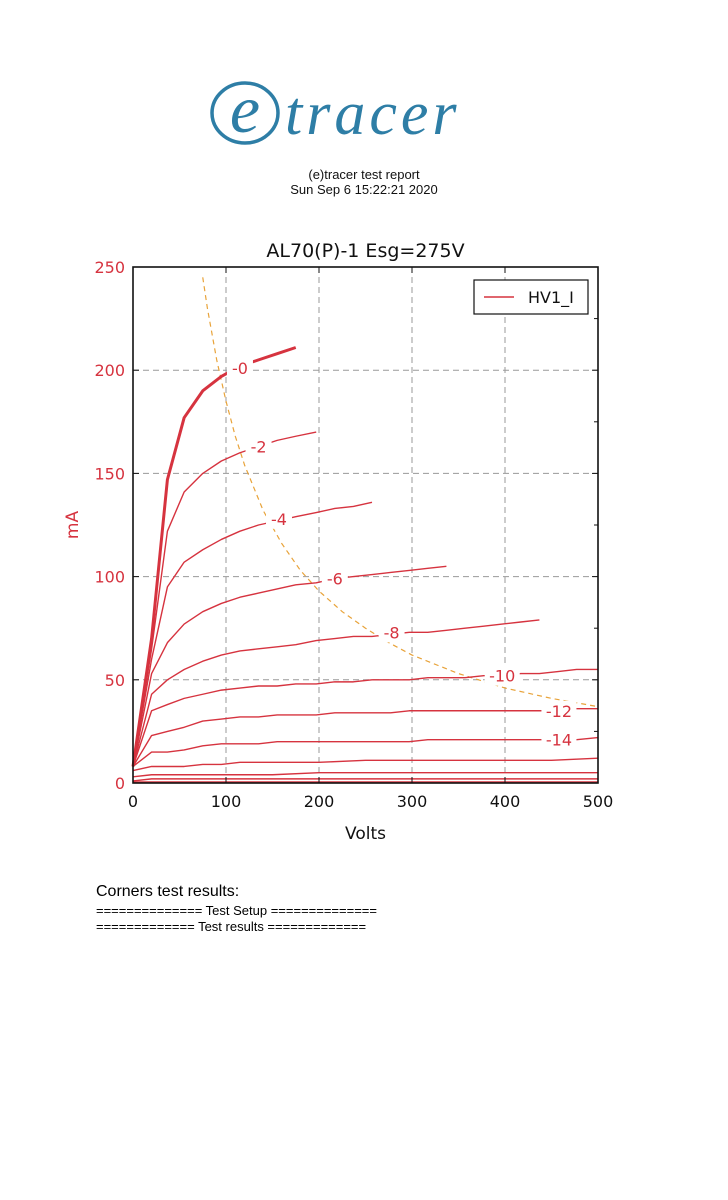 The width and height of the screenshot is (728, 1200). I want to click on curve-series--10, so click(365, 717).